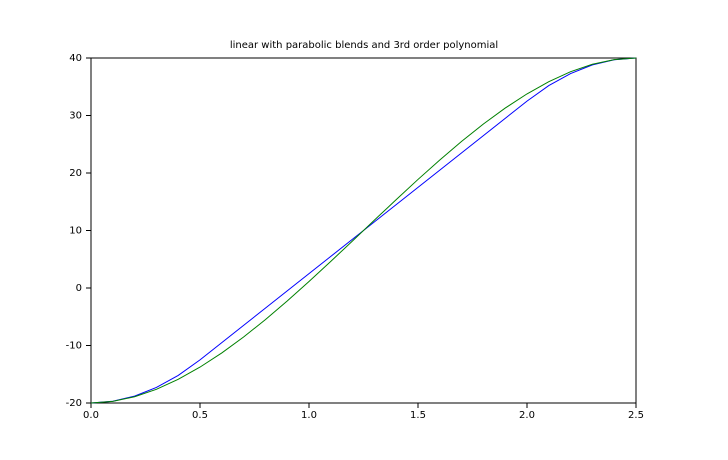  Describe the element at coordinates (91, 415) in the screenshot. I see `x-tick-label: 0.0` at that location.